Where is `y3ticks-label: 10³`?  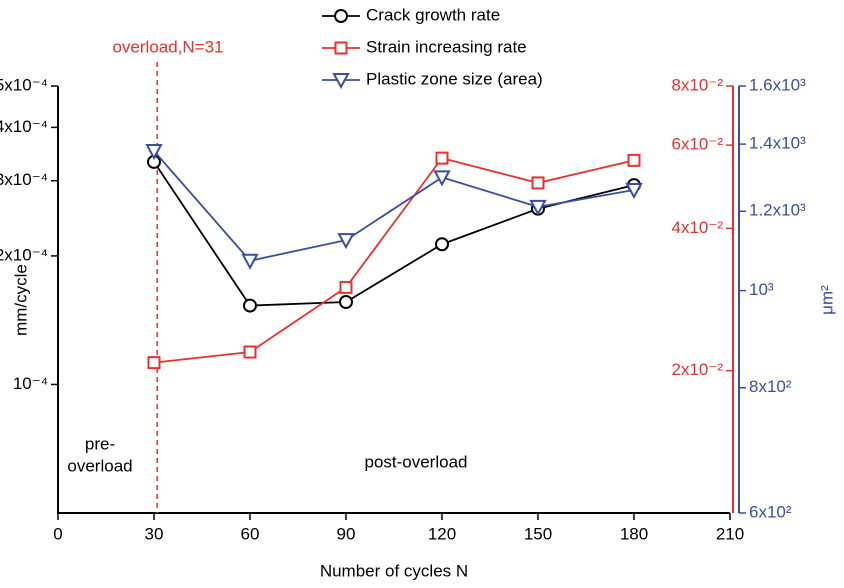 y3ticks-label: 10³ is located at coordinates (761, 289).